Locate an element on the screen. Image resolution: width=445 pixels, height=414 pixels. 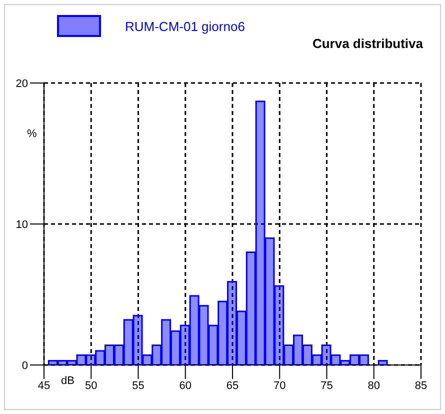
y-tick-label: 0 is located at coordinates (25, 366).